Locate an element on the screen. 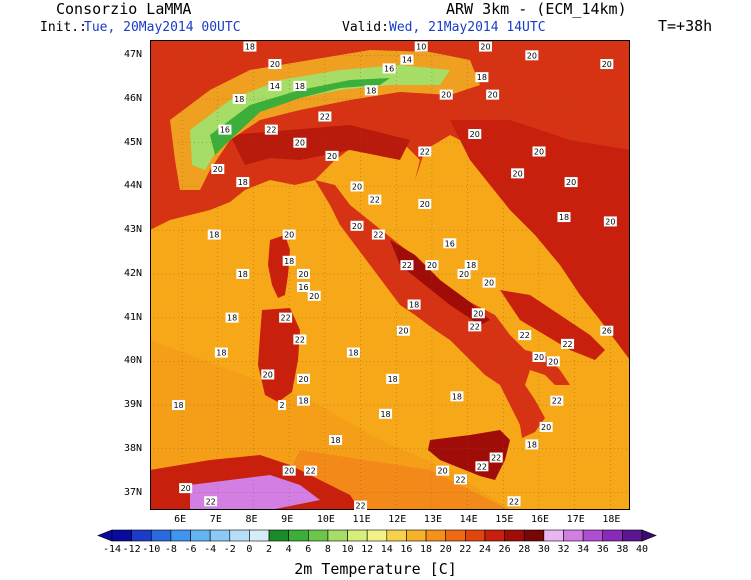 Image resolution: width=751 pixels, height=580 pixels. colorbar-tick-label: 18 is located at coordinates (426, 549).